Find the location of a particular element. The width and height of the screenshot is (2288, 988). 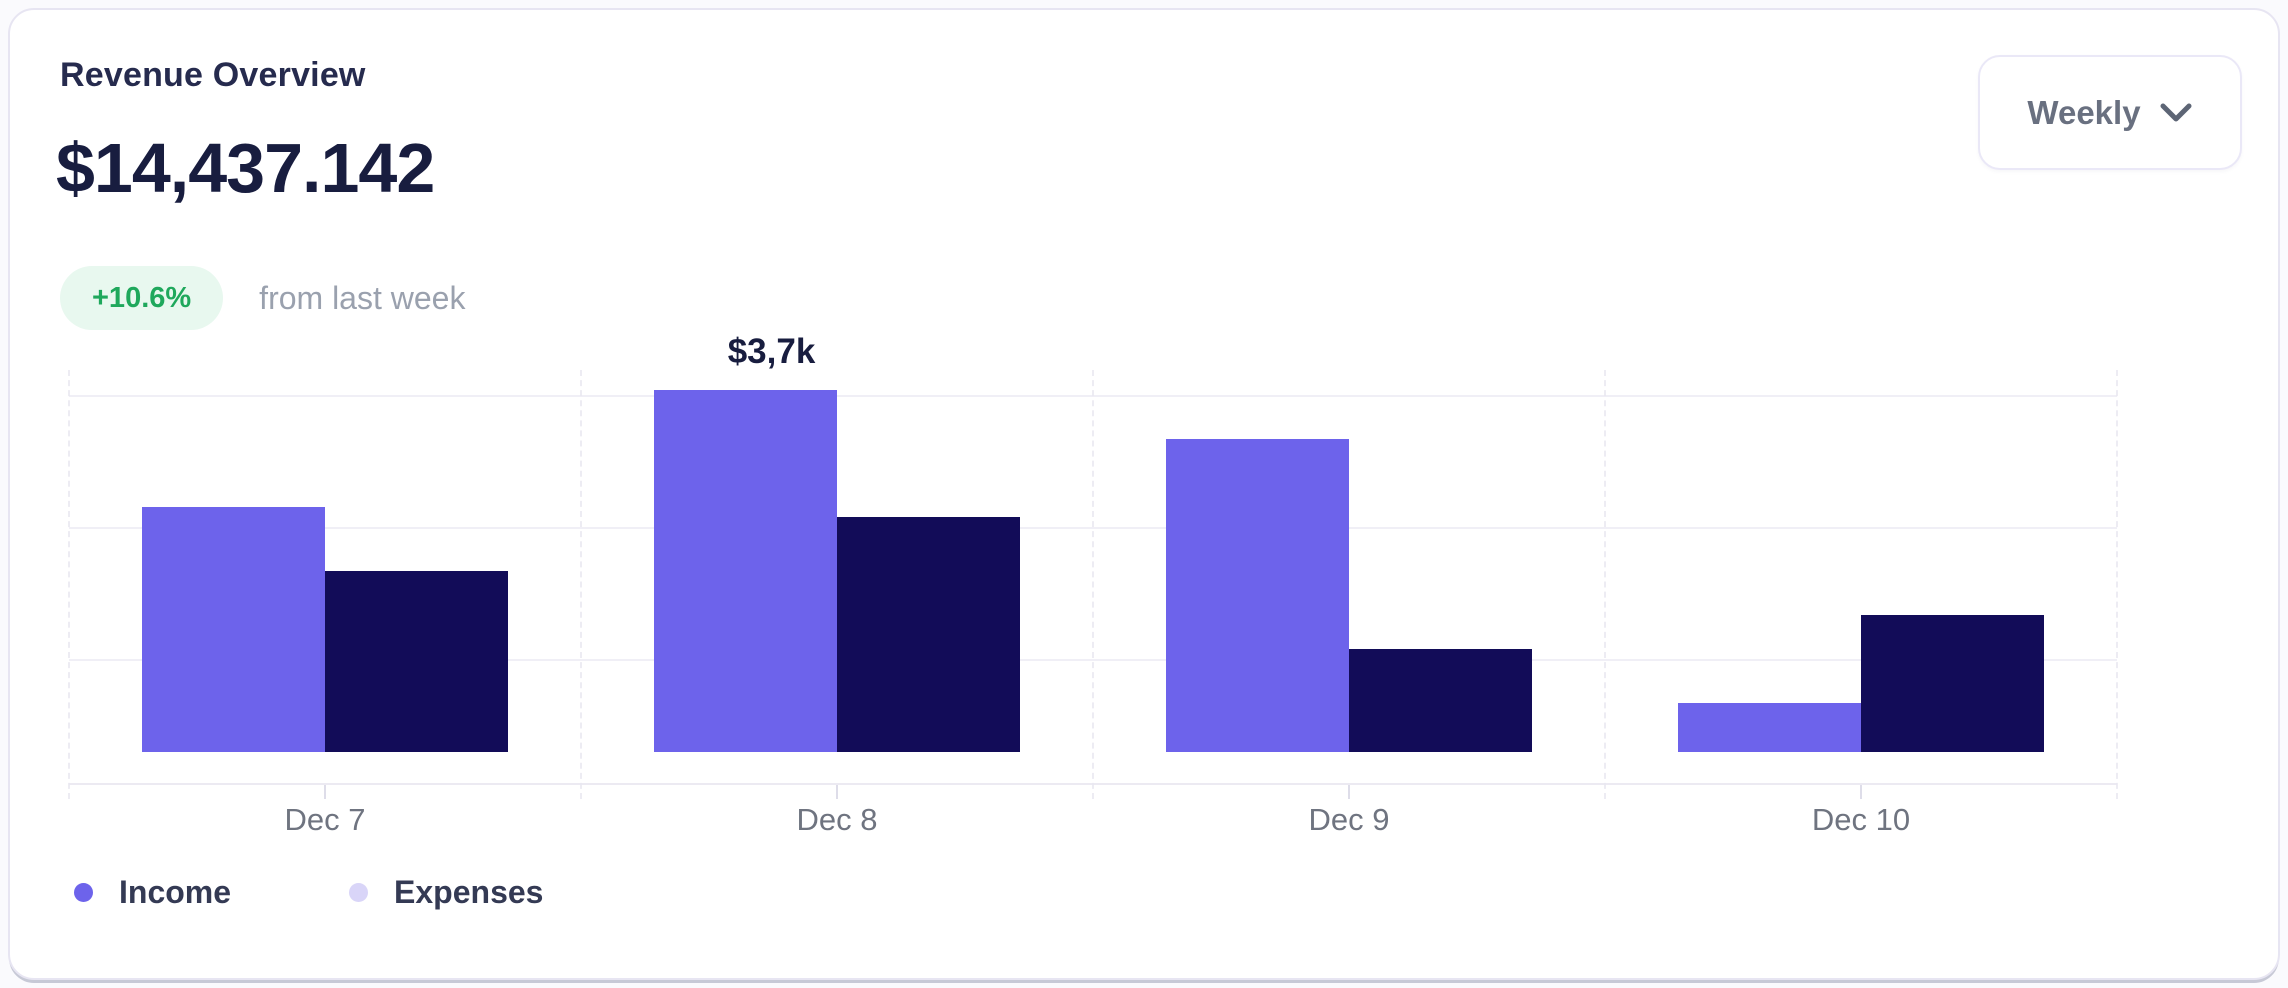

chevron-down-icon is located at coordinates (2176, 112).